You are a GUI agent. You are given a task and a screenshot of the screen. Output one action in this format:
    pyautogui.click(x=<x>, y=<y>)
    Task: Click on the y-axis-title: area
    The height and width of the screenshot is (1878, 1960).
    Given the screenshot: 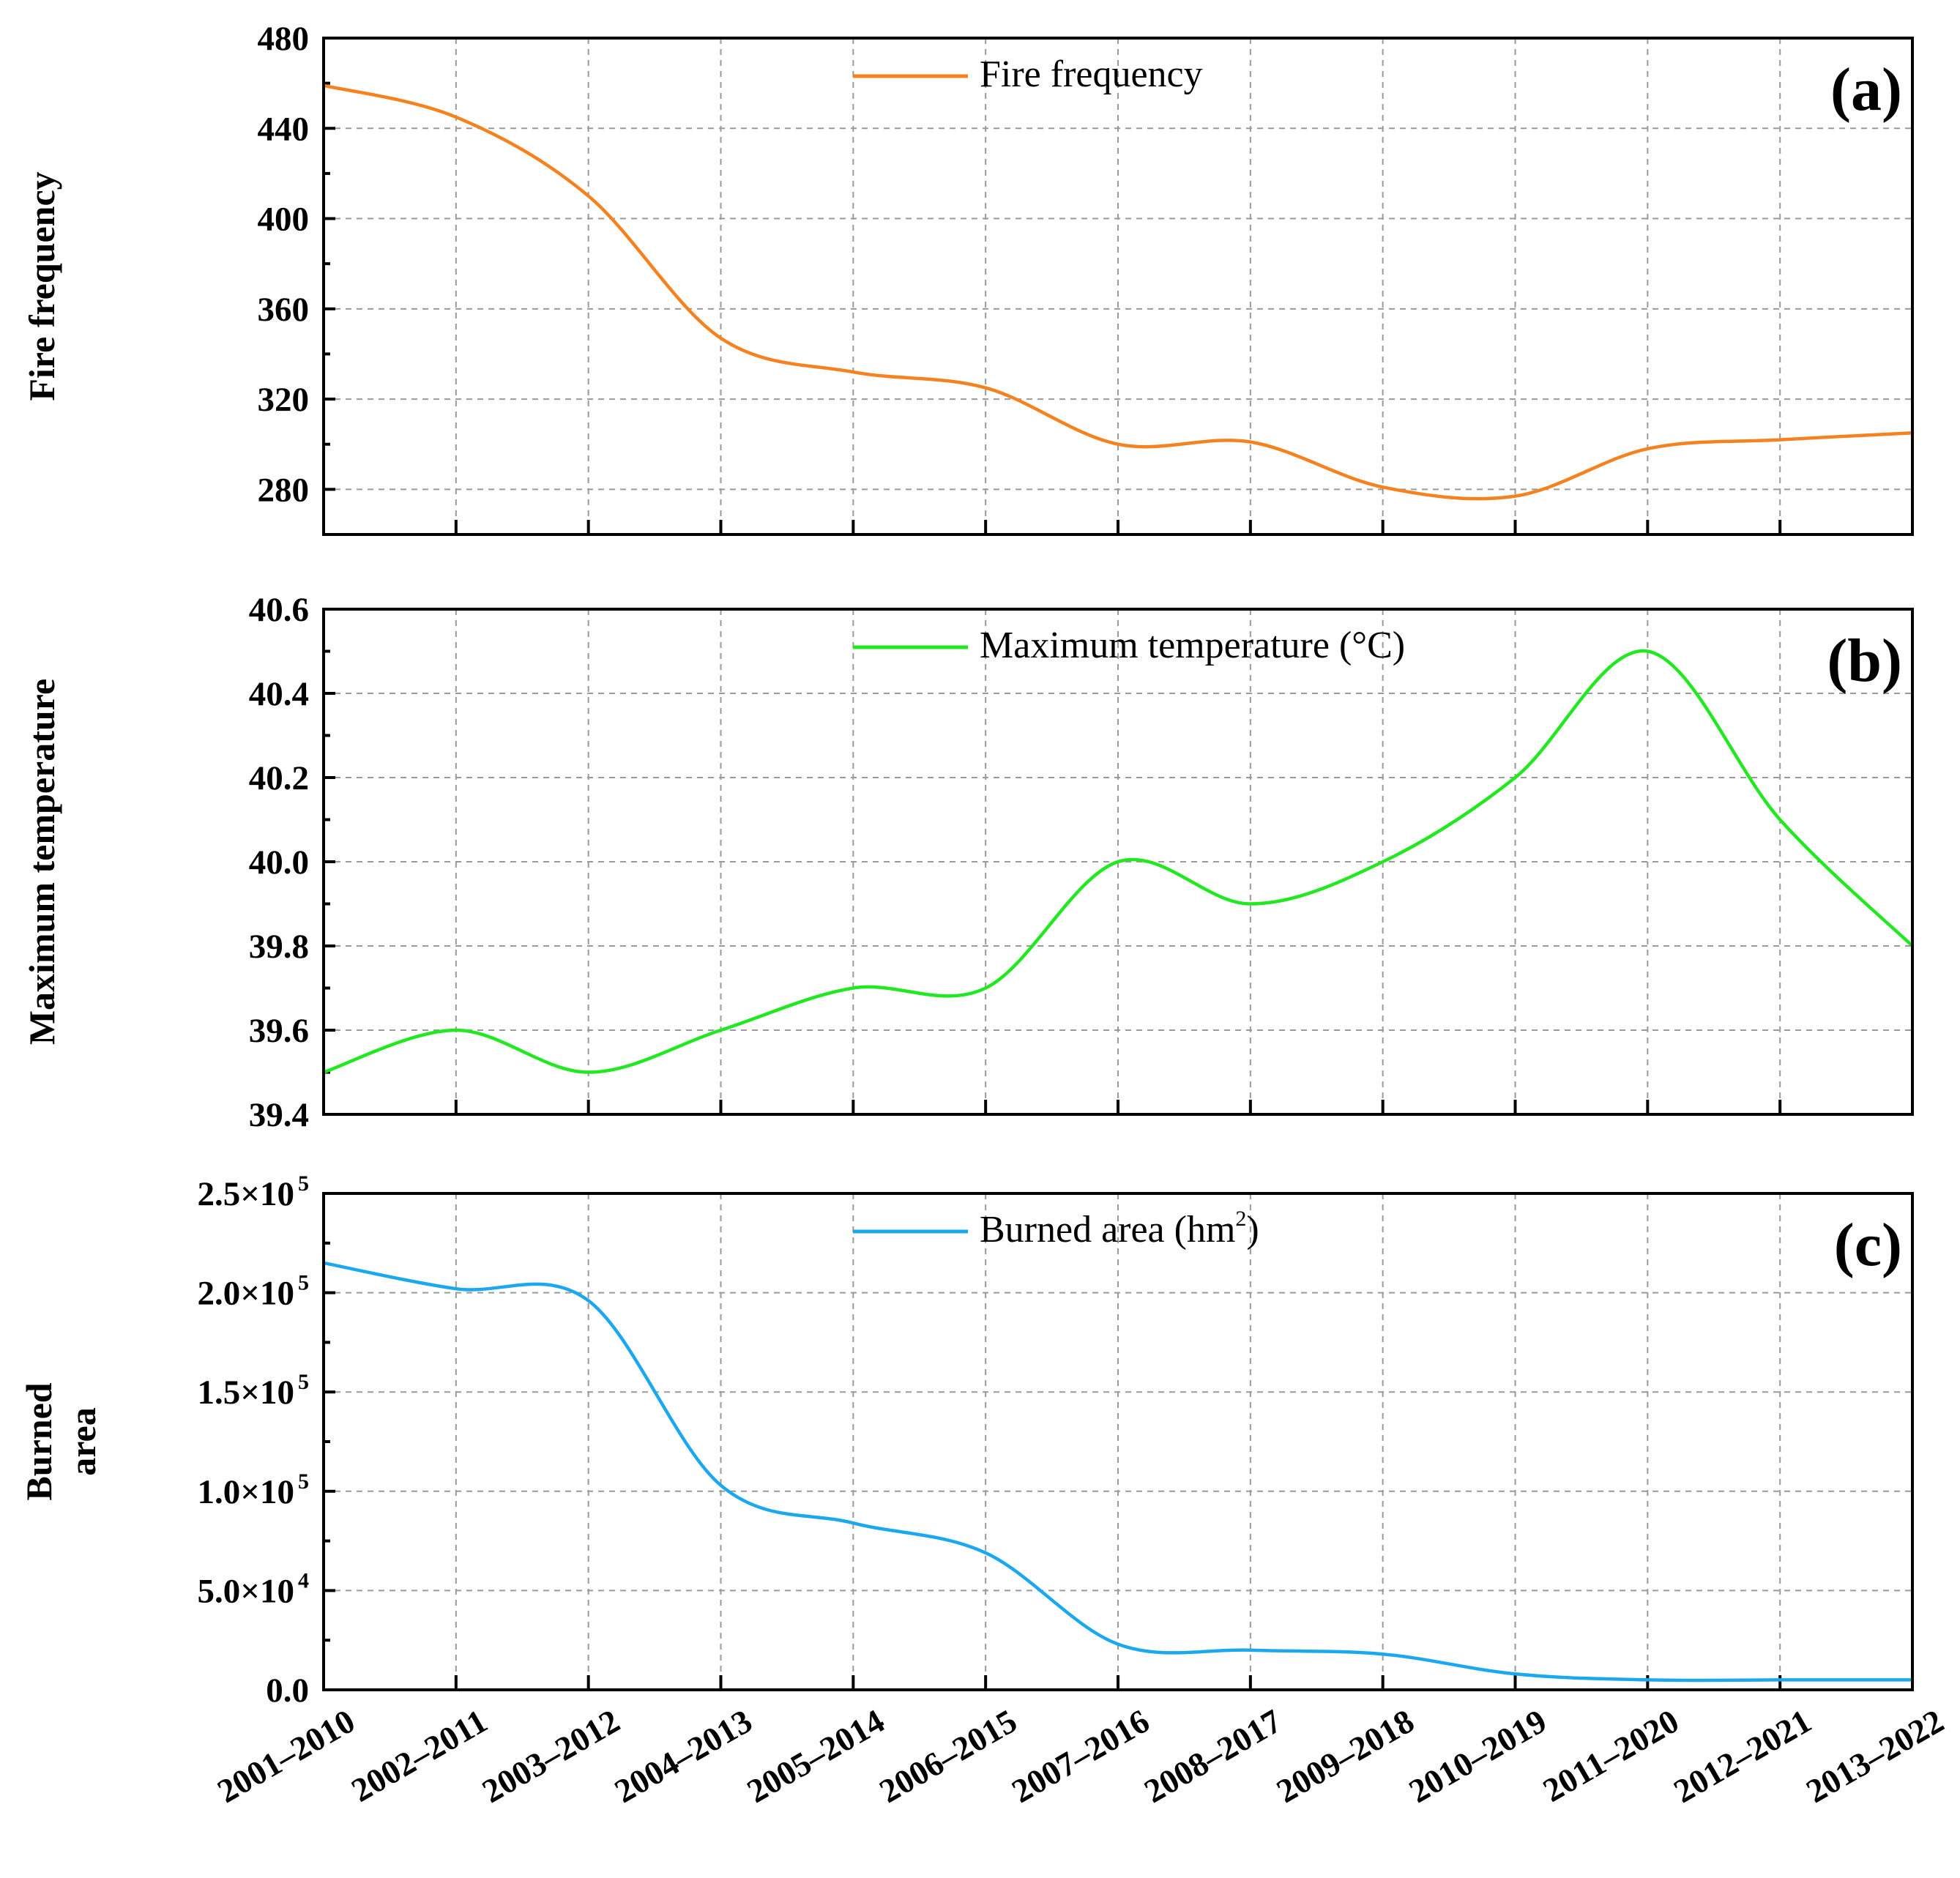 What is the action you would take?
    pyautogui.click(x=82, y=1441)
    